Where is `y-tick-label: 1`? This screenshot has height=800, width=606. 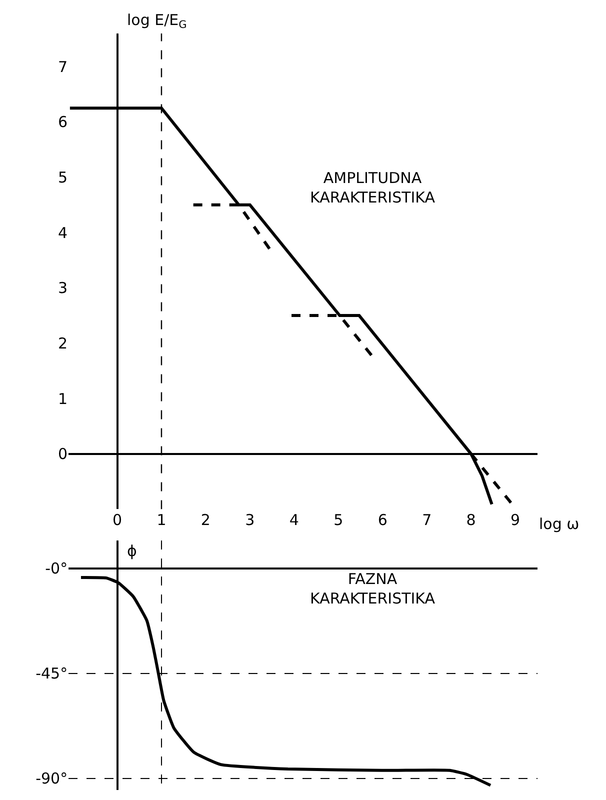 y-tick-label: 1 is located at coordinates (63, 399).